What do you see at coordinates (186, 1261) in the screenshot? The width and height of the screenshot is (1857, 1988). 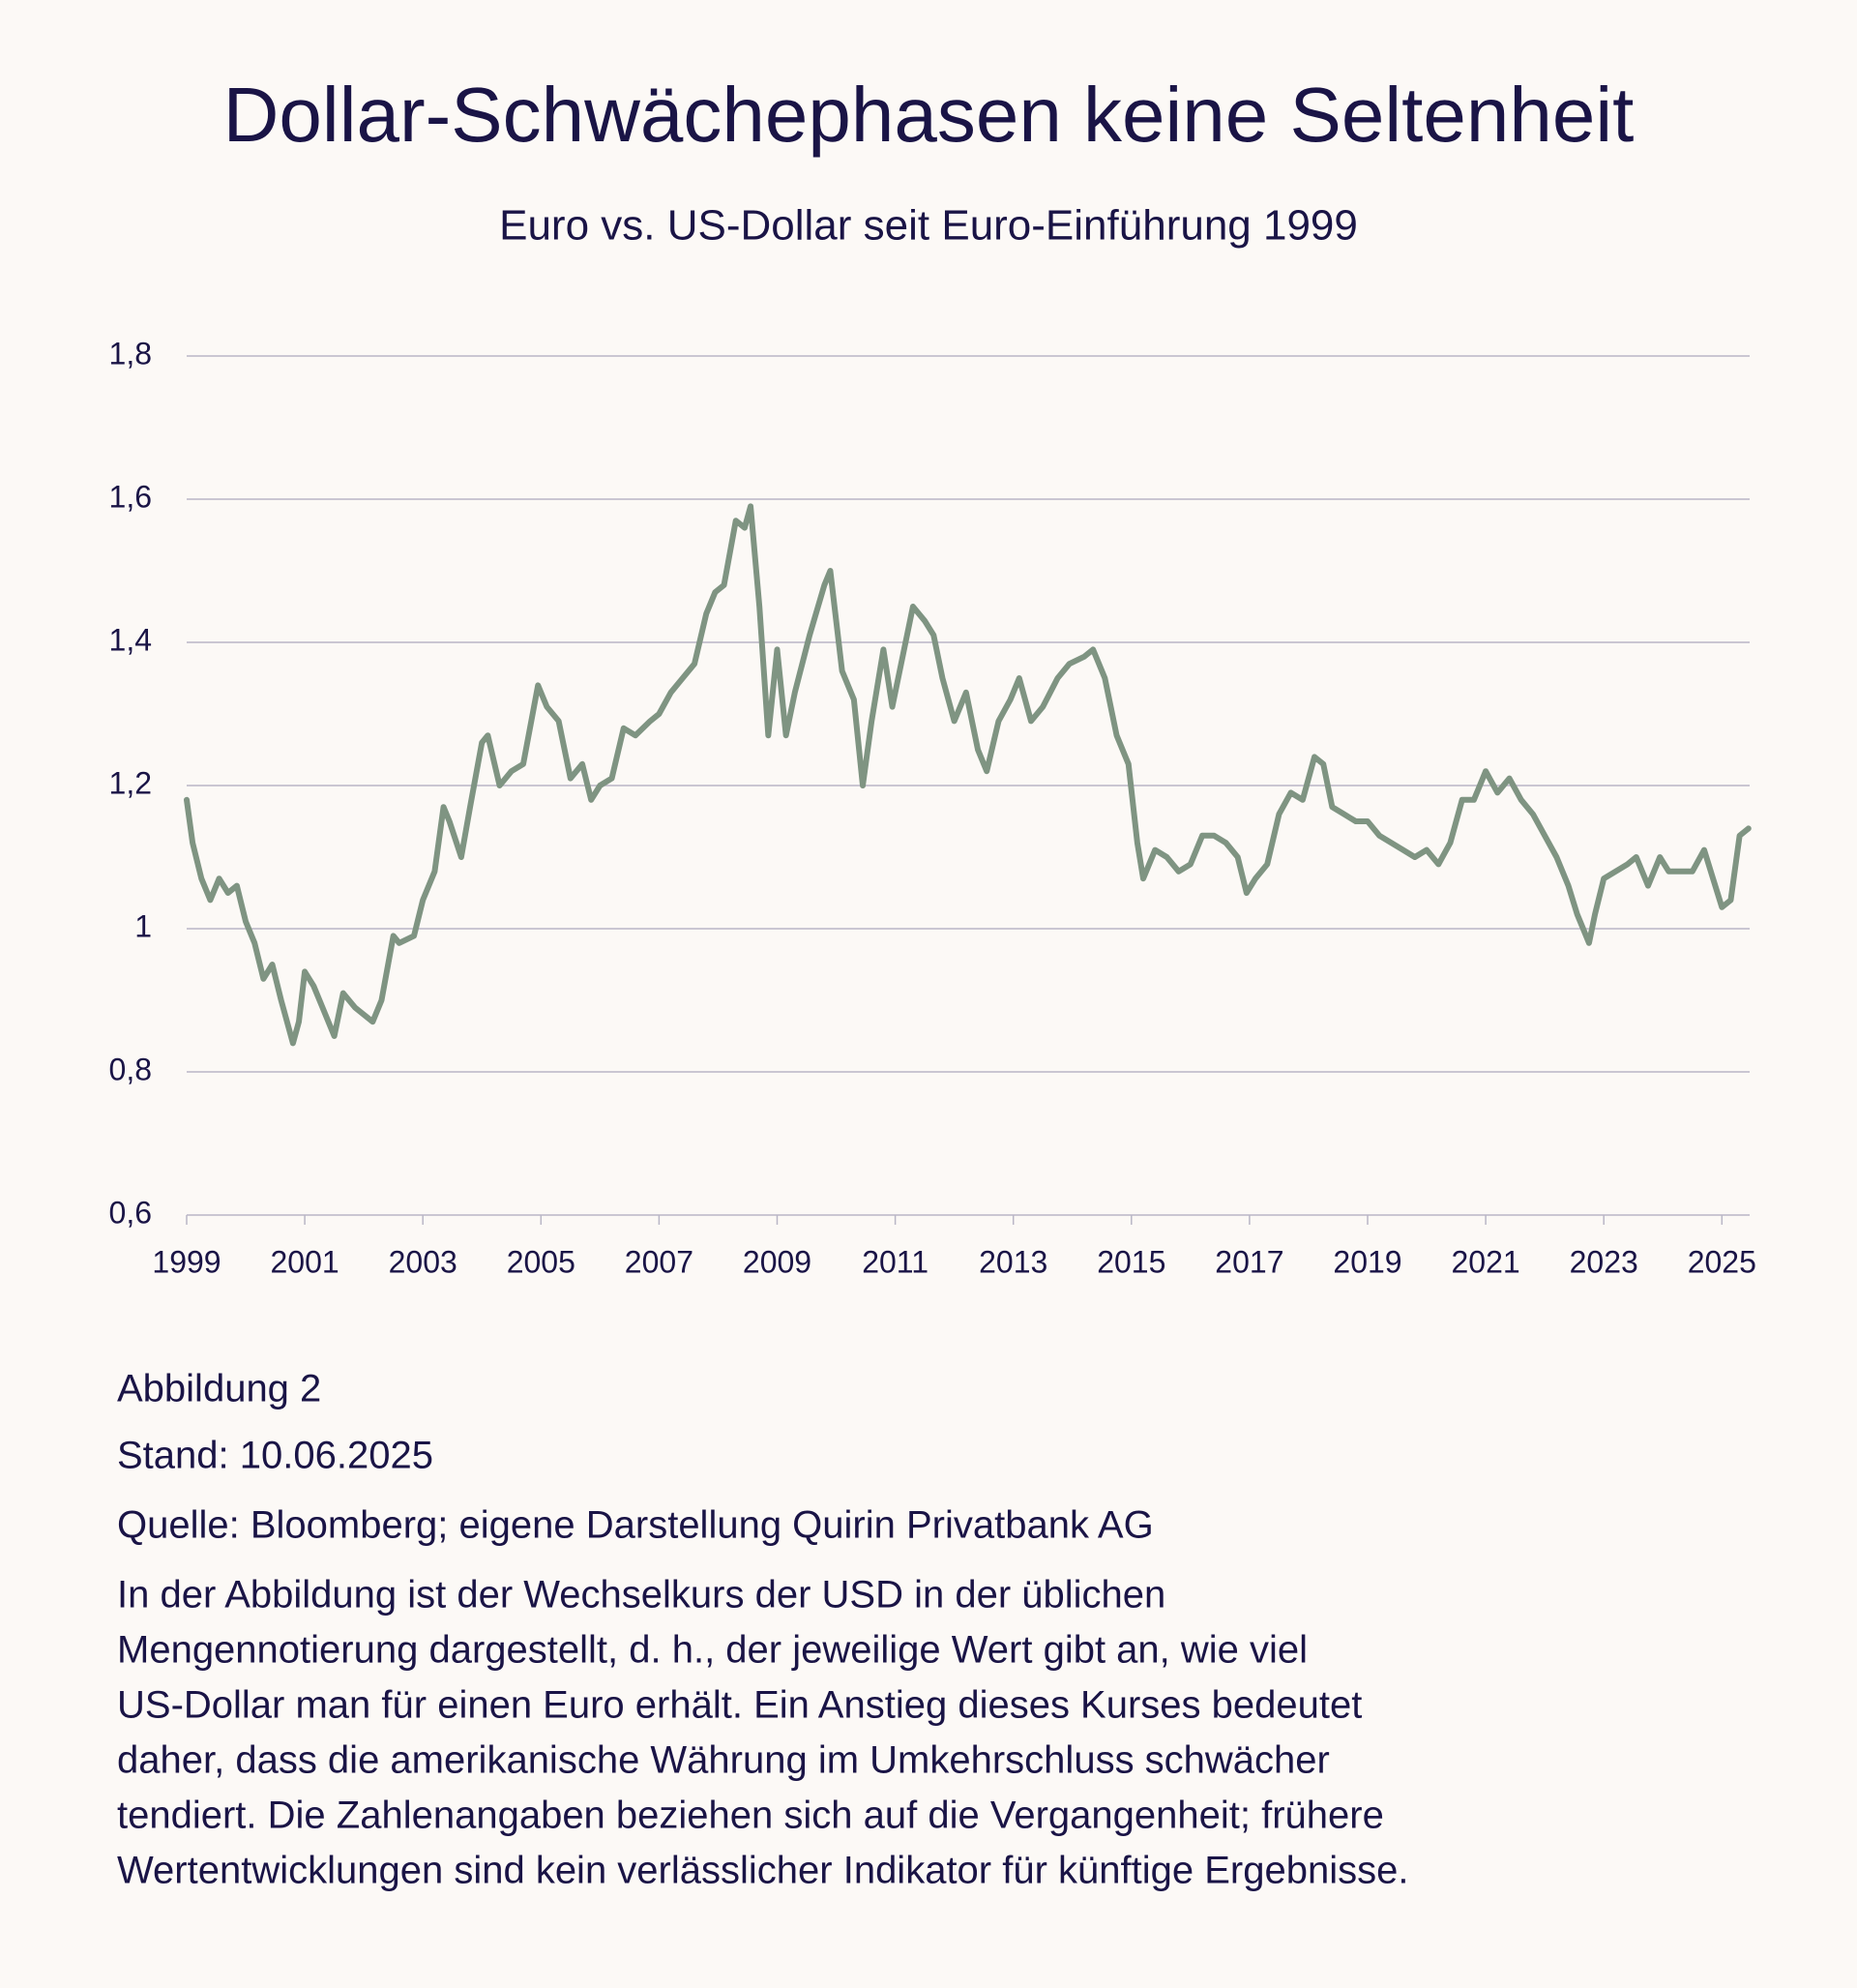 I see `x-tick-label: 1999` at bounding box center [186, 1261].